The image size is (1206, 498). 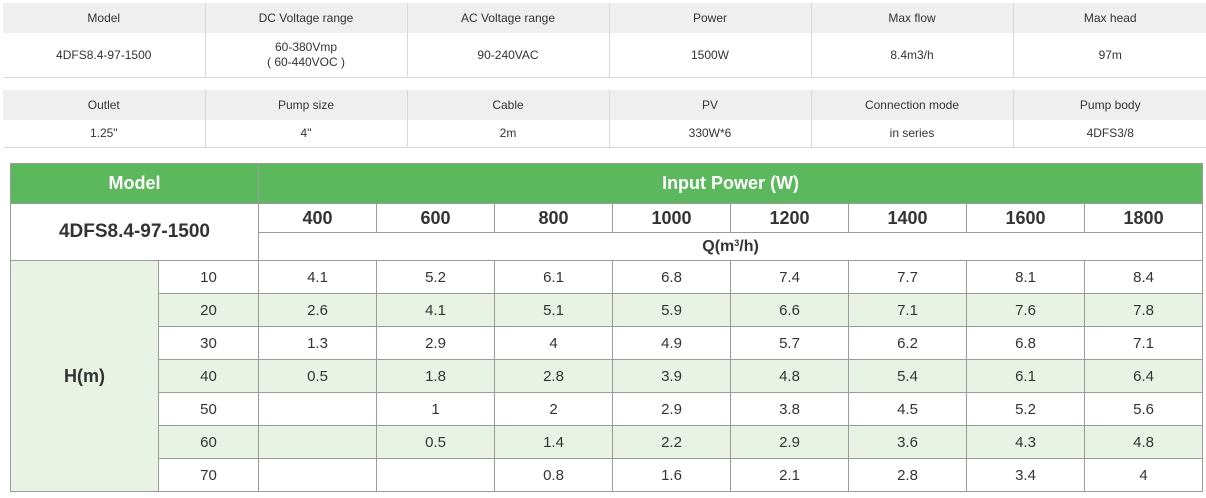 I want to click on flow-cell: 1.4, so click(x=553, y=442).